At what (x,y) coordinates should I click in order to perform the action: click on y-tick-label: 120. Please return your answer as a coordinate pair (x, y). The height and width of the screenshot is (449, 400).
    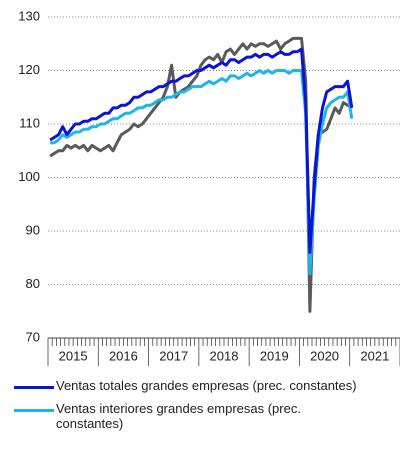
    Looking at the image, I should click on (29, 69).